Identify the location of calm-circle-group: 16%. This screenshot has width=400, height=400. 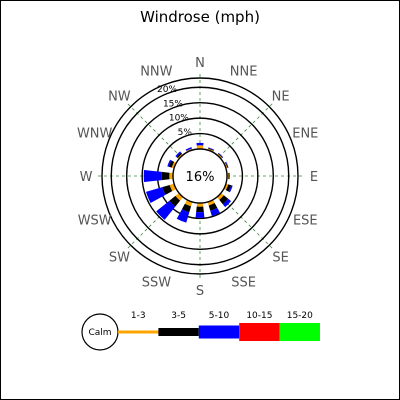
(200, 176).